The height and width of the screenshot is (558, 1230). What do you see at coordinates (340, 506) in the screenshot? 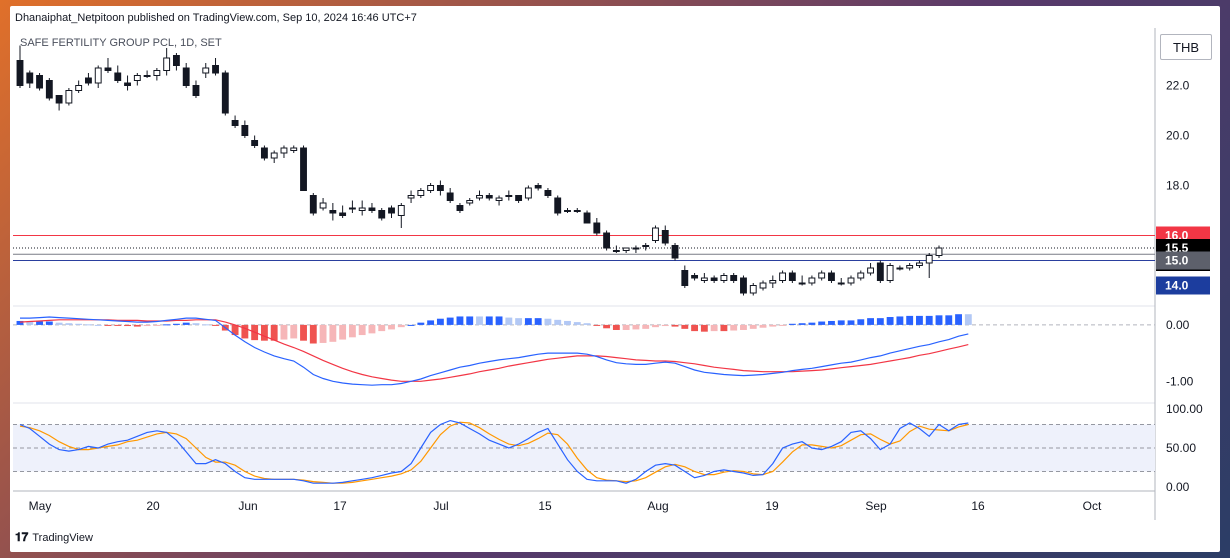
I see `time-tick-label: 17` at bounding box center [340, 506].